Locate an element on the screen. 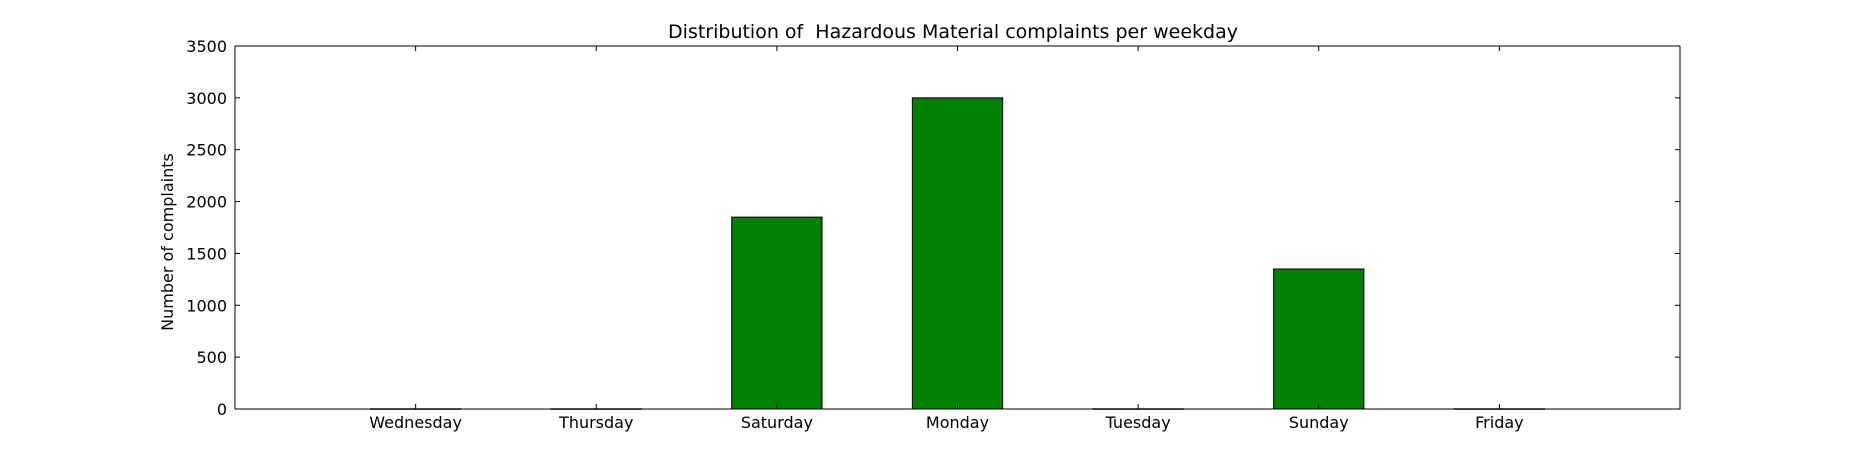 The image size is (1850, 454). y-axis-label: Number of complaints is located at coordinates (167, 242).